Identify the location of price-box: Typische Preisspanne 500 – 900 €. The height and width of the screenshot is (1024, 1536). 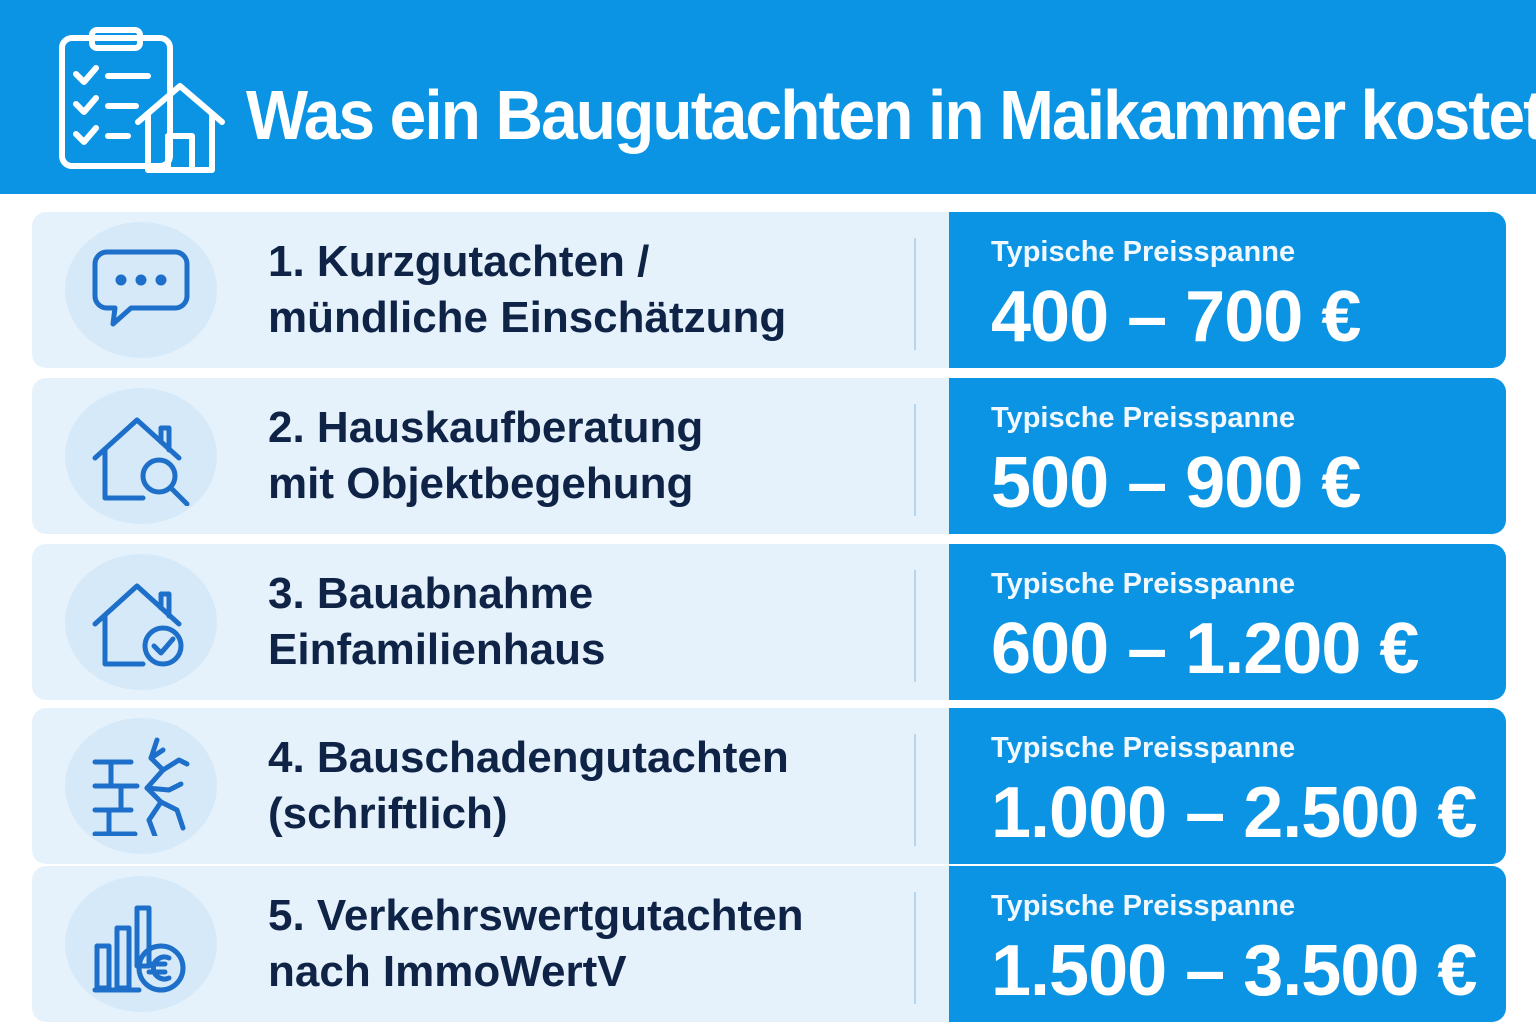
(1227, 456).